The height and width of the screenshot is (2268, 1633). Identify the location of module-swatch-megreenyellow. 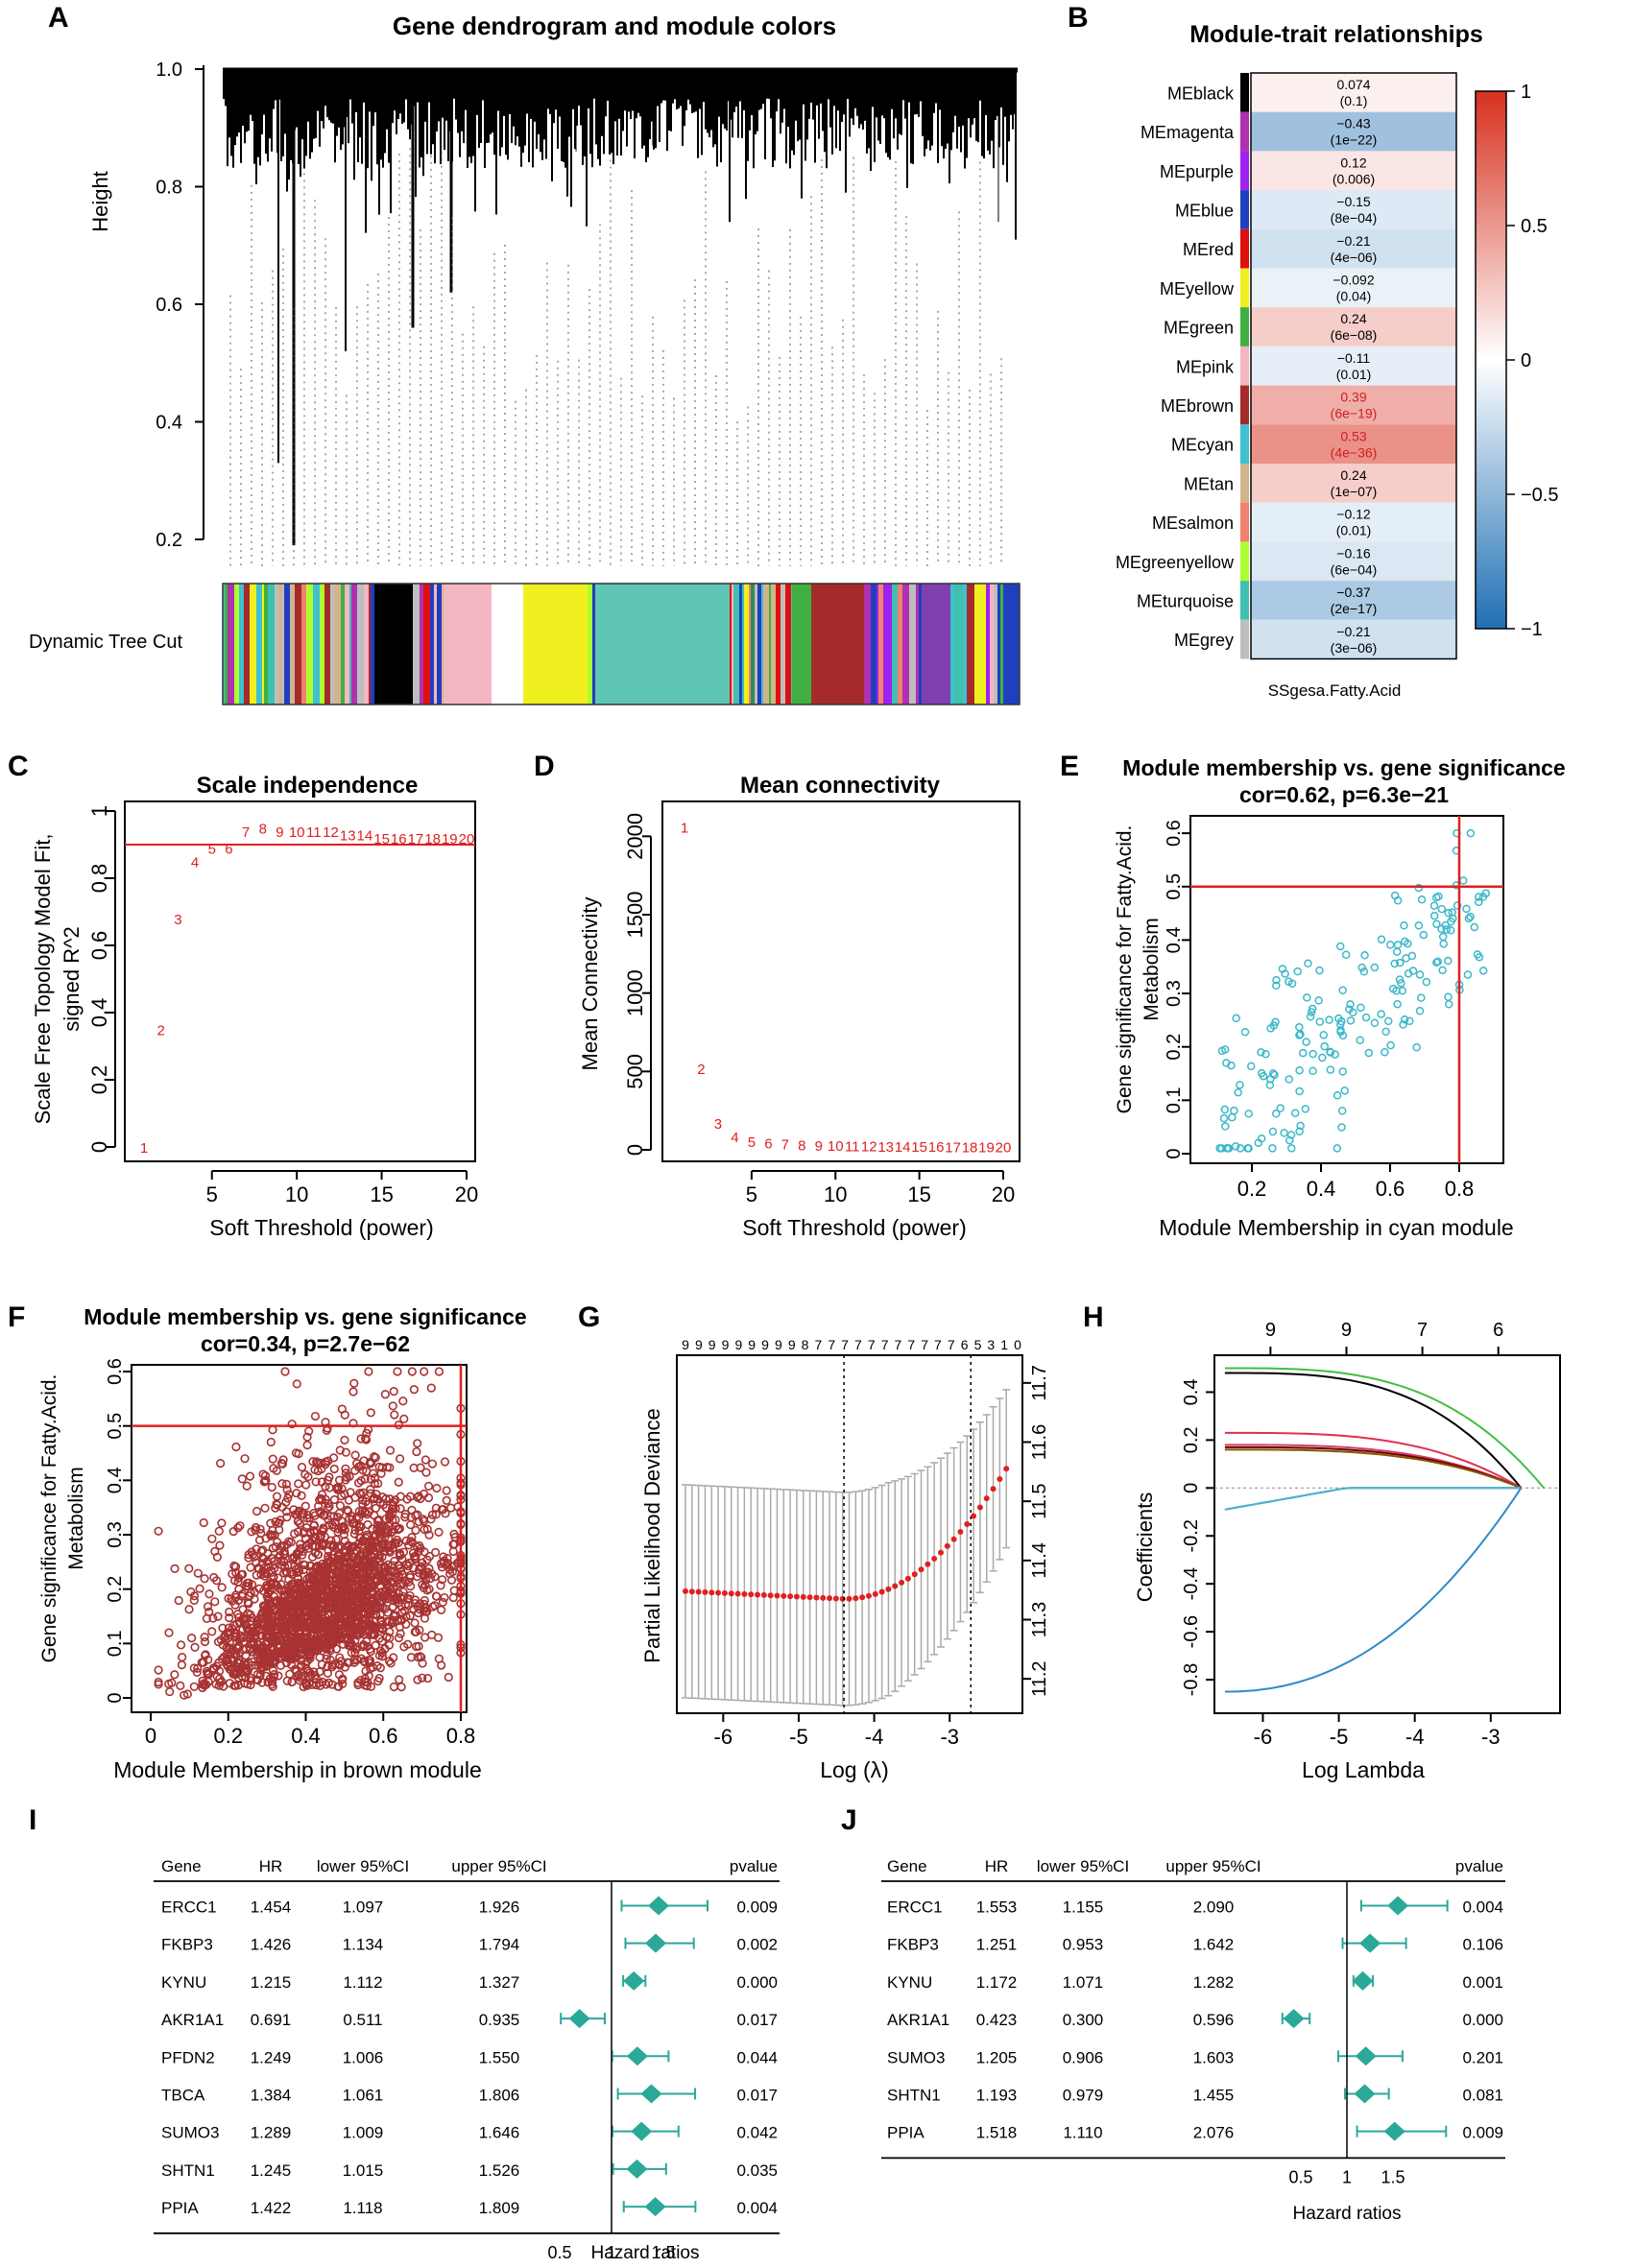
(1245, 561).